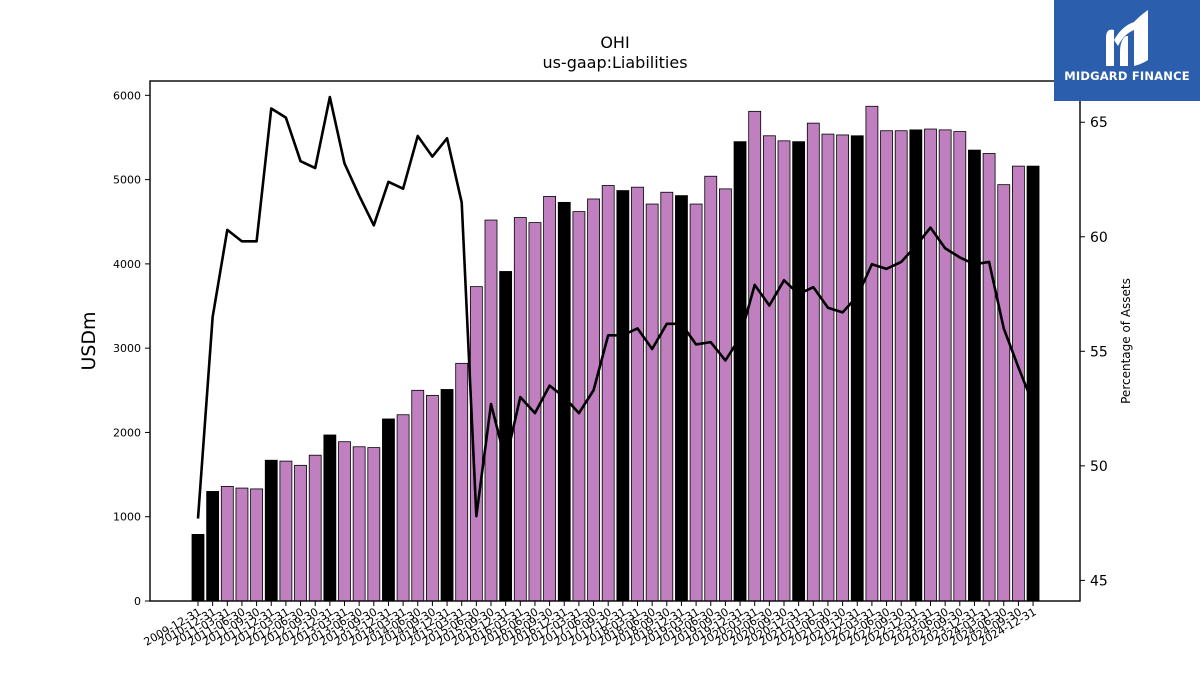  Describe the element at coordinates (1099, 581) in the screenshot. I see `y2-tick-label: 45` at that location.